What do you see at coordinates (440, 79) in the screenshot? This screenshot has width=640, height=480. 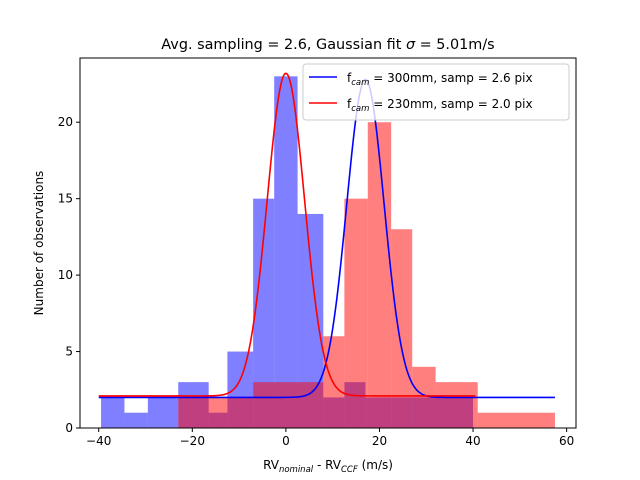 I see `legend-label-blue: fcam = 300mm, samp = 2.6 pix` at bounding box center [440, 79].